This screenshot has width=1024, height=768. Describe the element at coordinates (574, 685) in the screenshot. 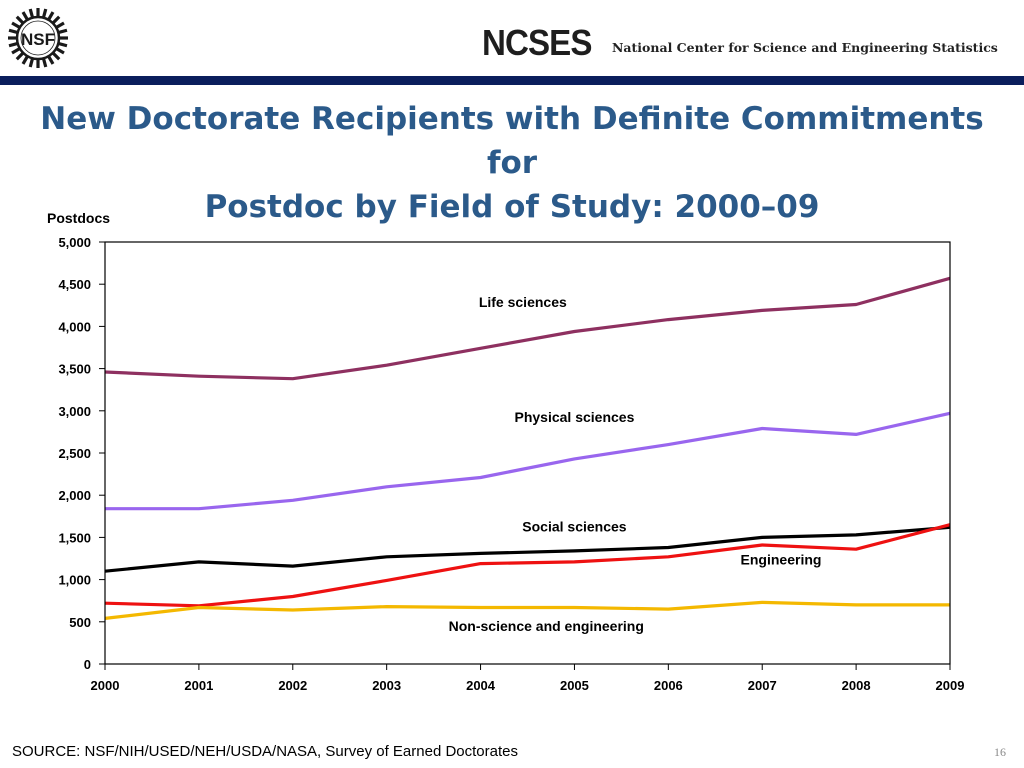

I see `x-tick-label: 2005` at that location.